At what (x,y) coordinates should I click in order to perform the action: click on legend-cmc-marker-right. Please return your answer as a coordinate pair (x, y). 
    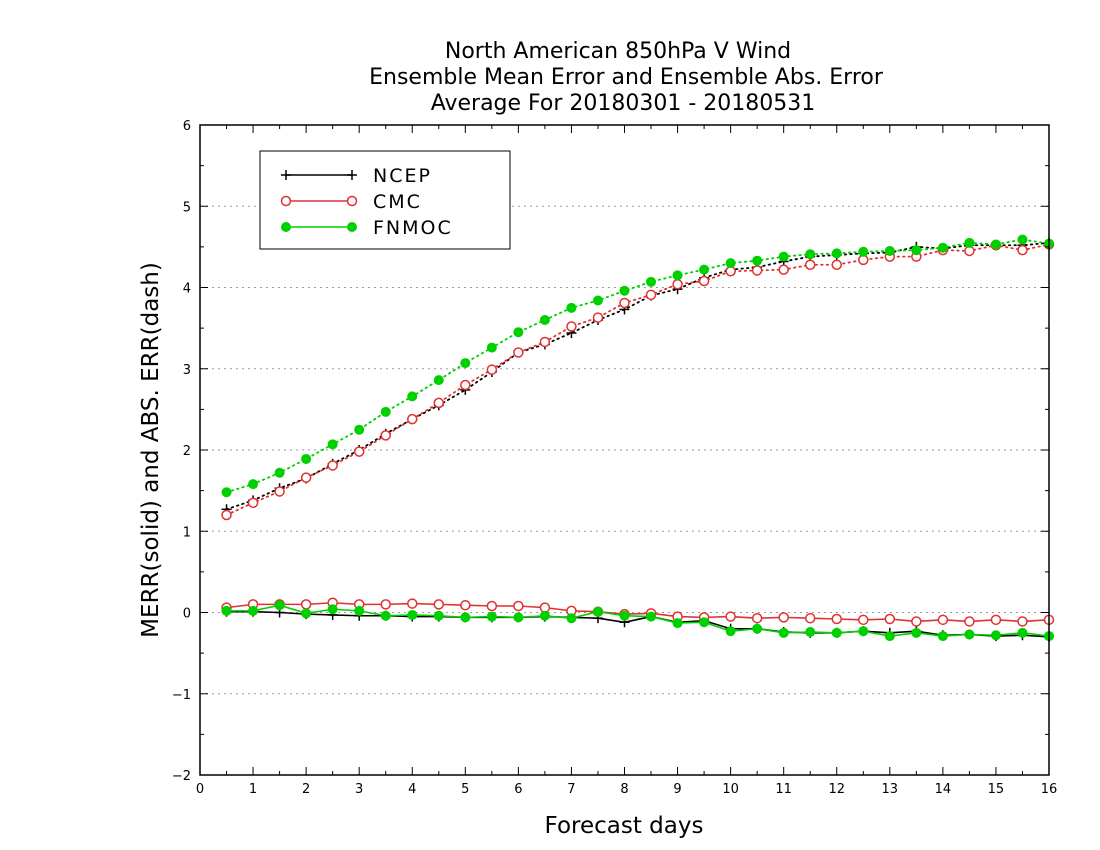
    Looking at the image, I should click on (352, 201).